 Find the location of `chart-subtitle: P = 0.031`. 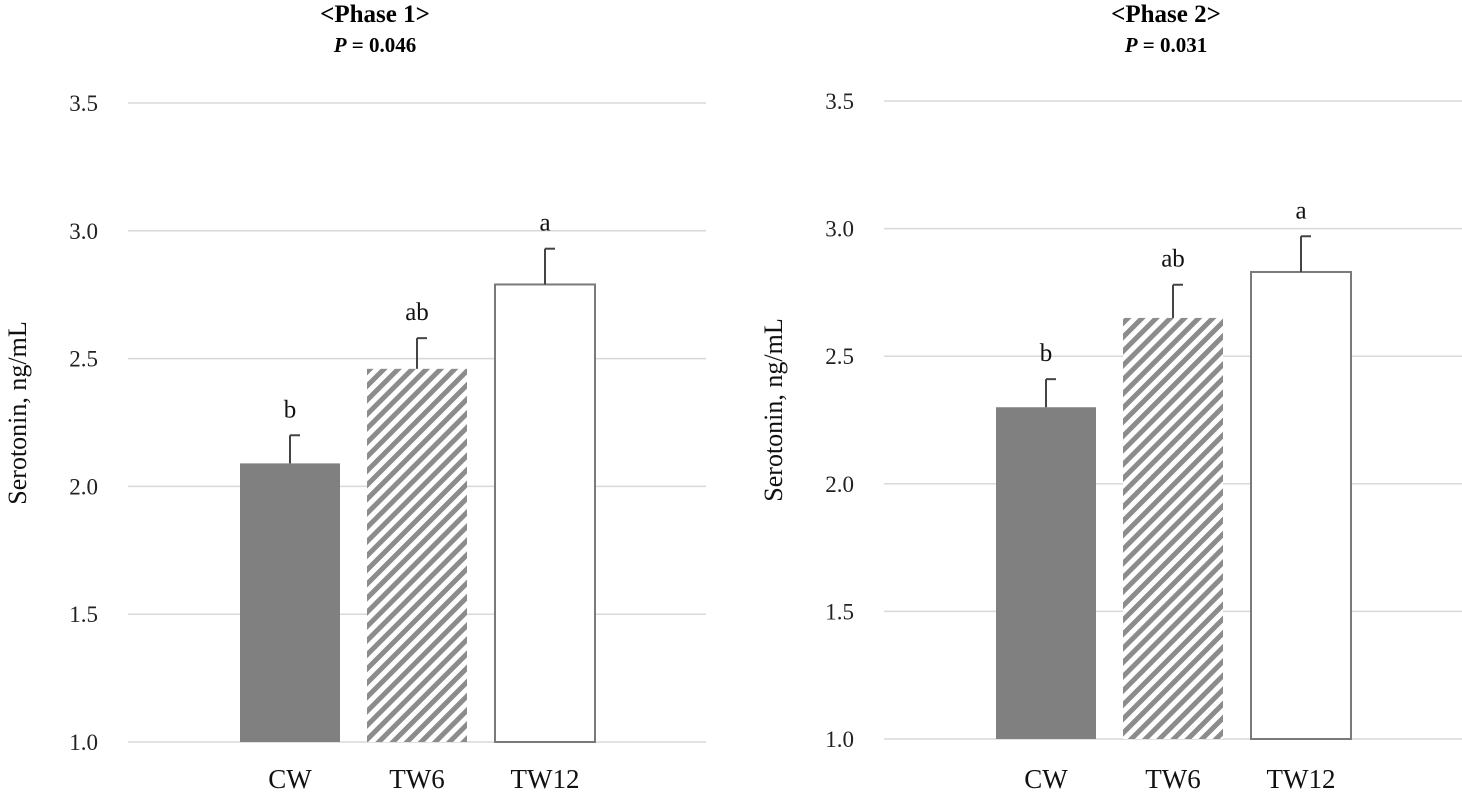

chart-subtitle: P = 0.031 is located at coordinates (1166, 45).